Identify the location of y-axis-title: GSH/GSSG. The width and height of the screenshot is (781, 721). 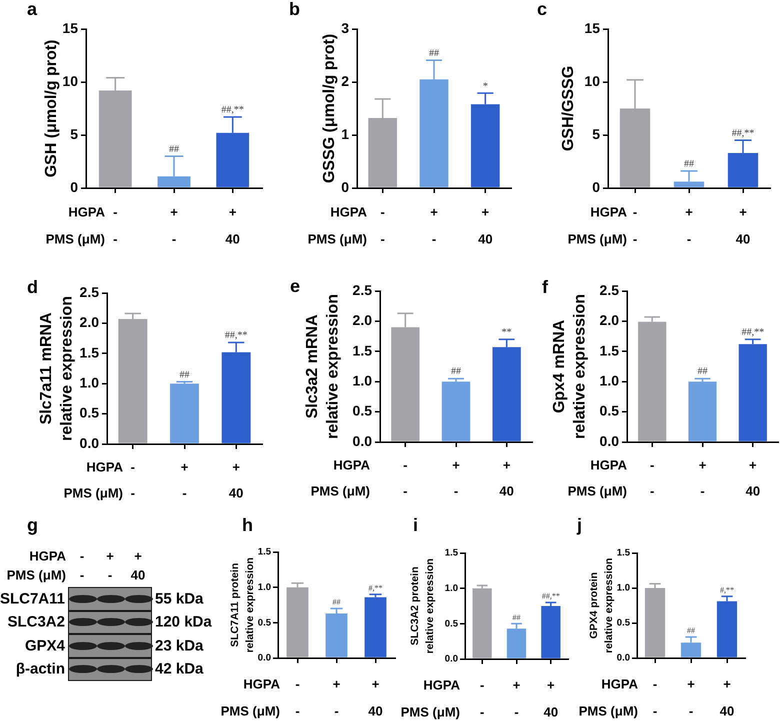
(569, 109).